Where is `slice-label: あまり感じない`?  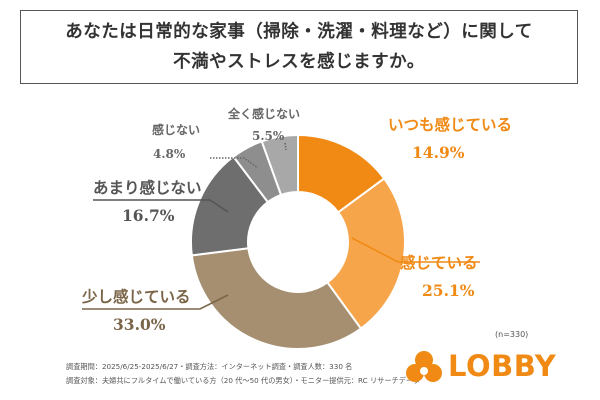 slice-label: あまり感じない is located at coordinates (147, 187).